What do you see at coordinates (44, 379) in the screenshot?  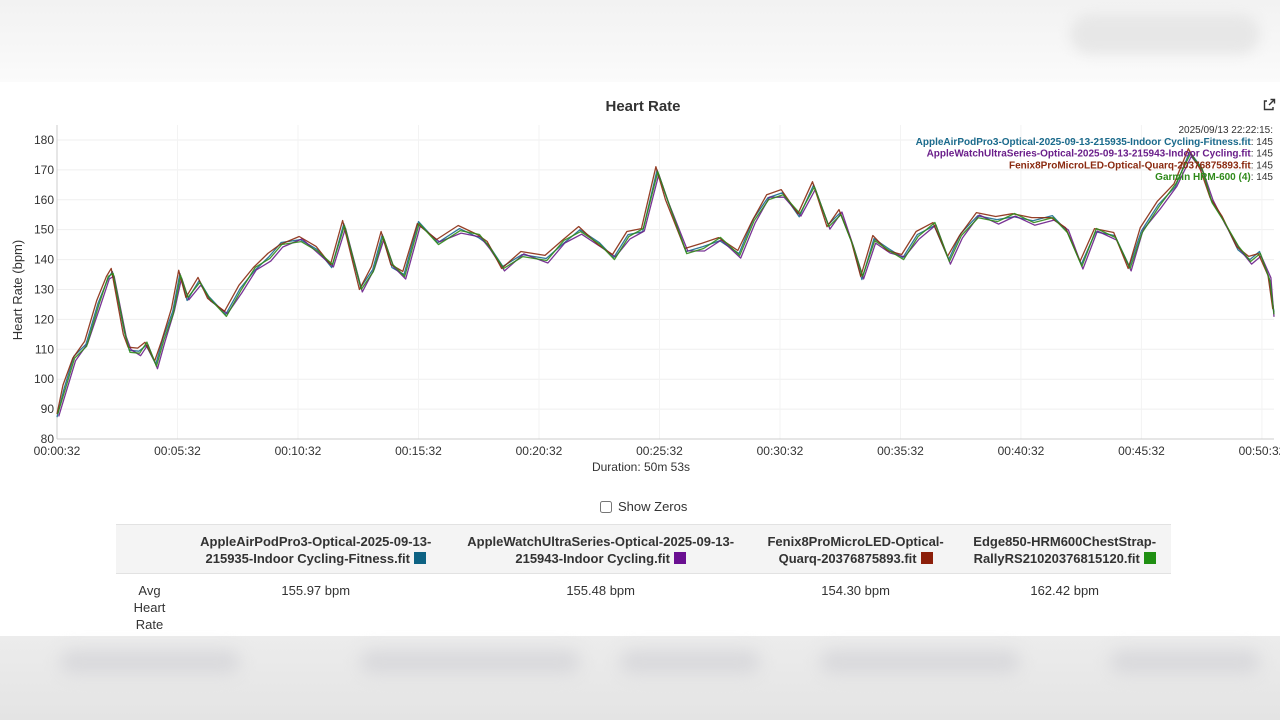 I see `y-tick-label: 100` at bounding box center [44, 379].